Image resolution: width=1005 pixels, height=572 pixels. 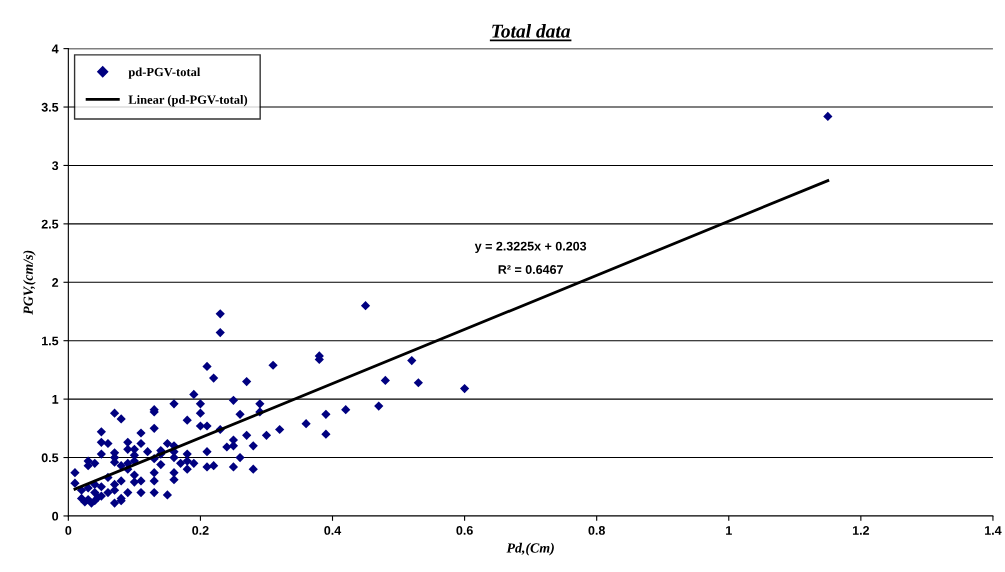 I want to click on y-axis-title: PGV,(cm/s), so click(x=29, y=282).